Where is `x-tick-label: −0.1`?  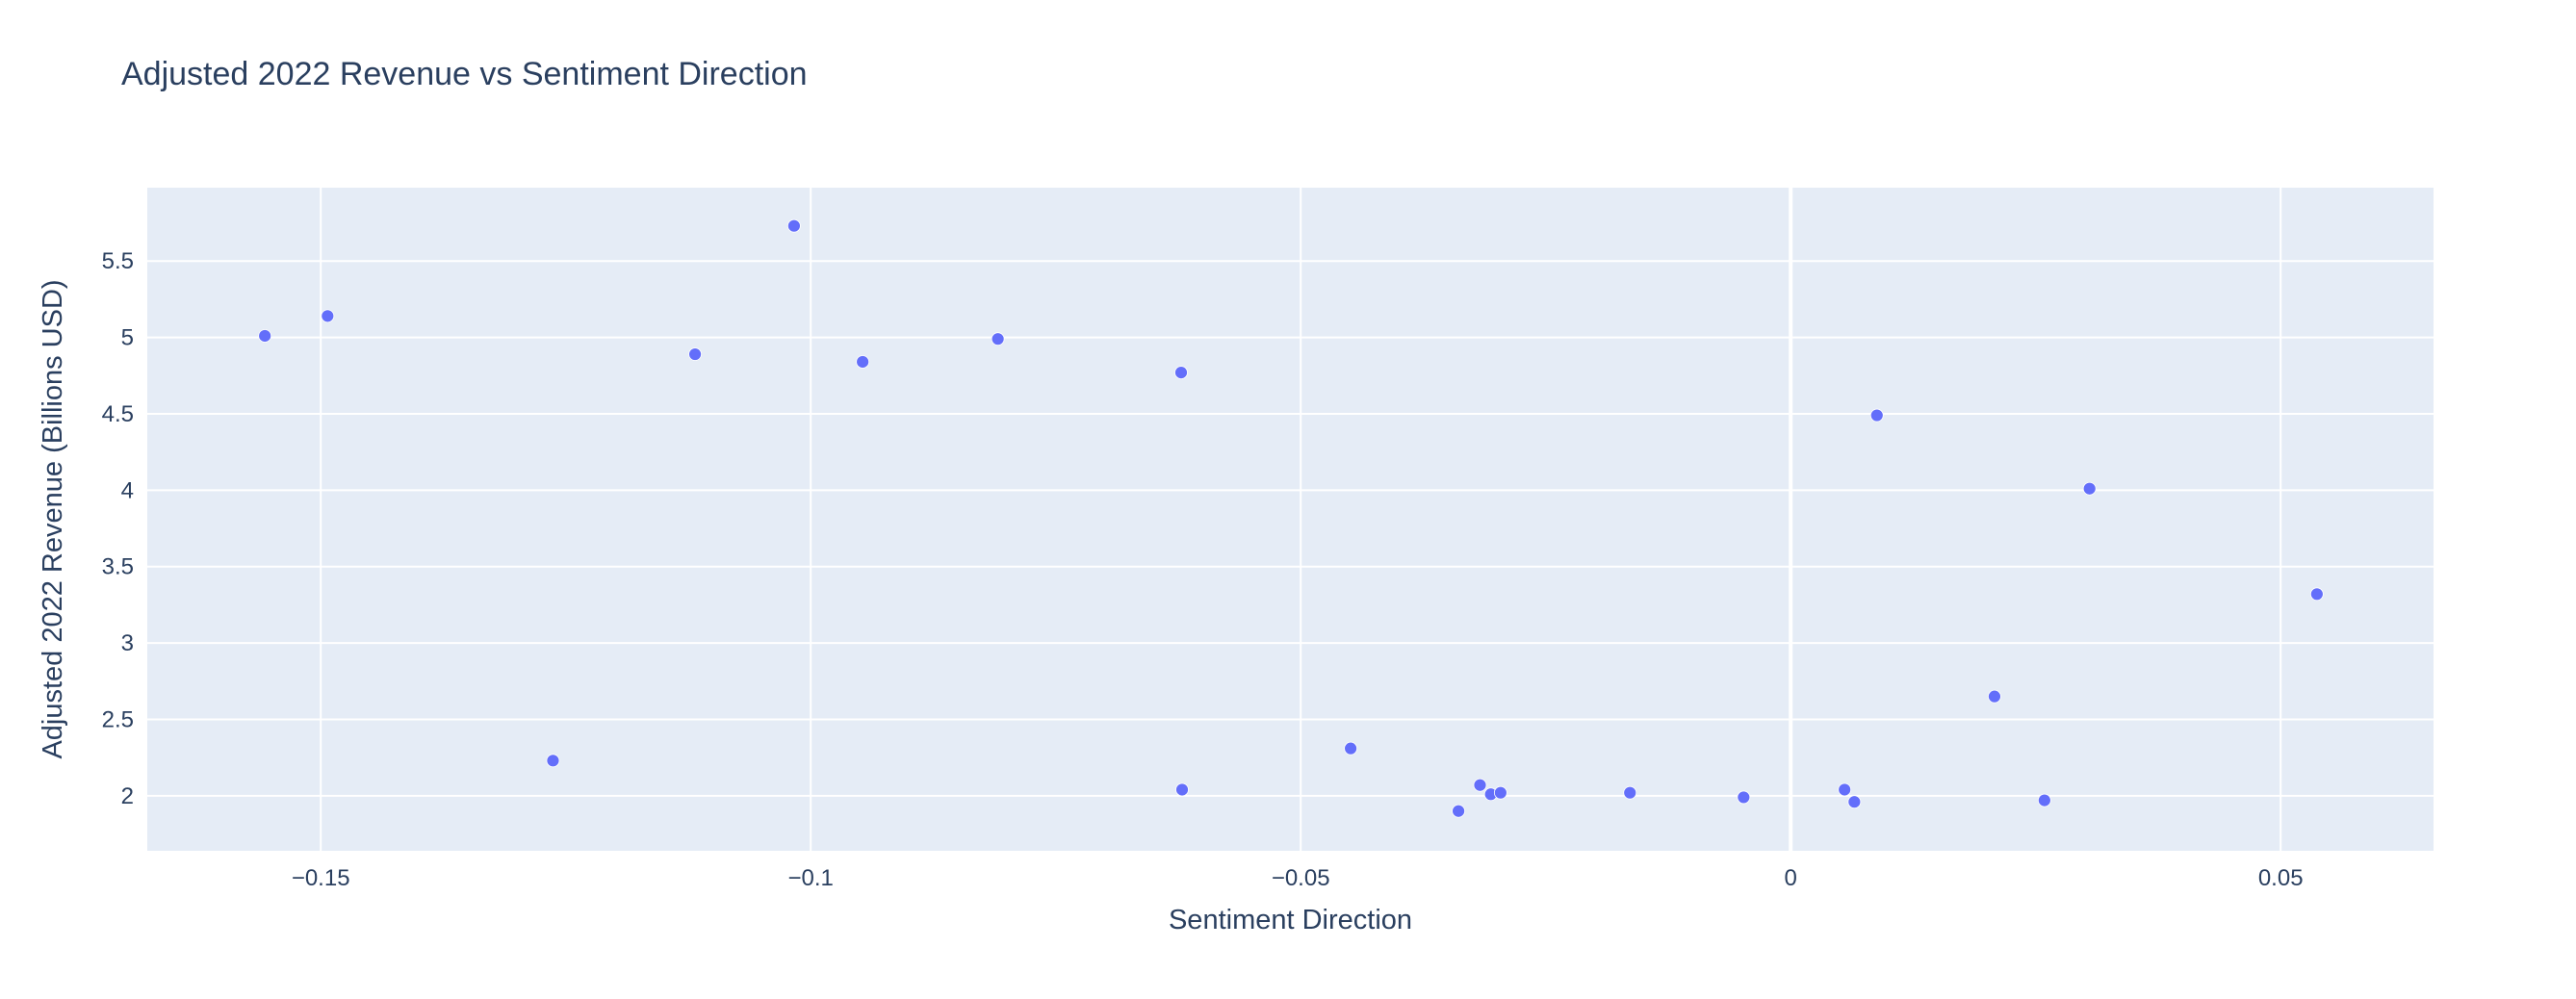 x-tick-label: −0.1 is located at coordinates (810, 878).